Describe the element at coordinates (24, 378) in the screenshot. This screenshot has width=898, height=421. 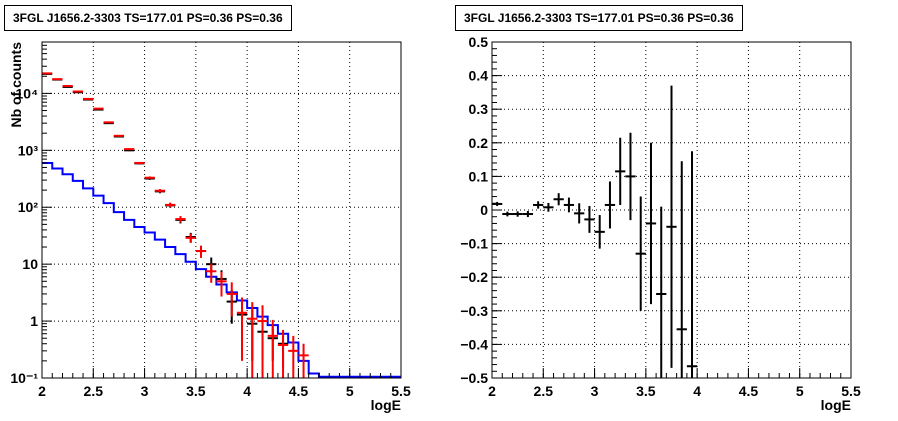
I see `y-tick-label: 10⁻¹` at that location.